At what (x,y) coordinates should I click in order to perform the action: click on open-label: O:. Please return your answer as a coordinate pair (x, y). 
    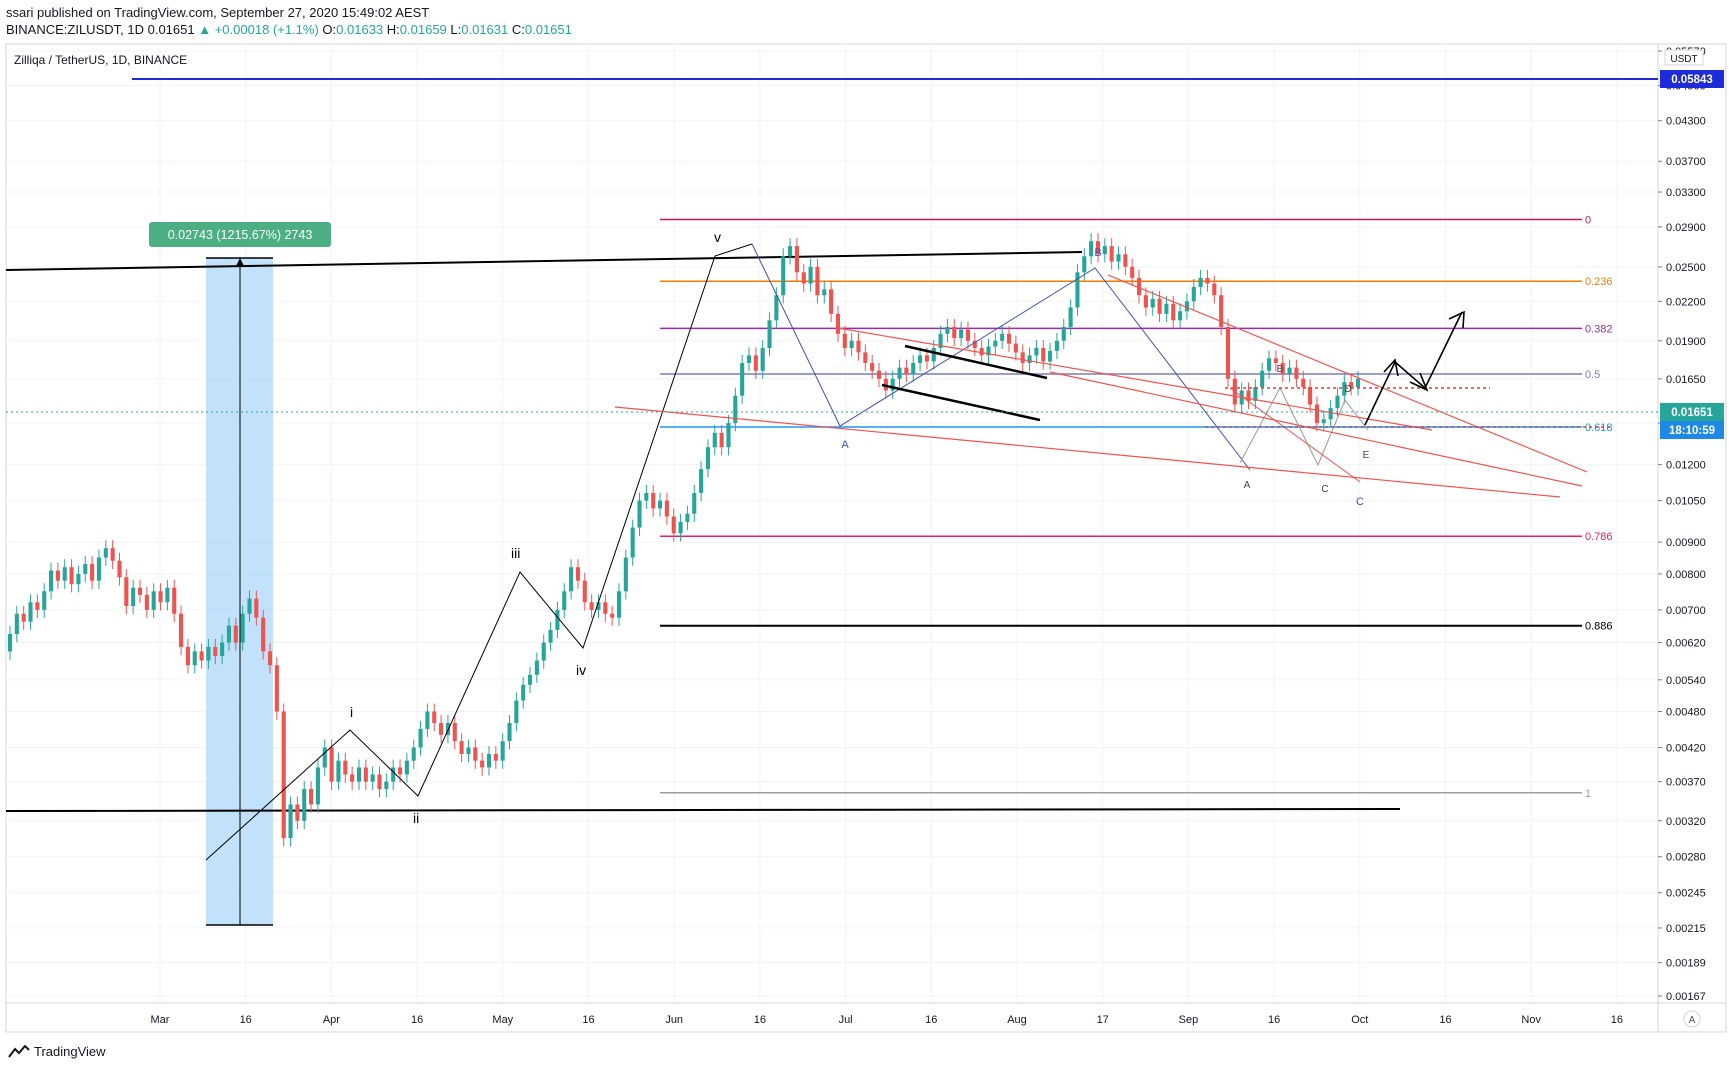
    Looking at the image, I should click on (329, 29).